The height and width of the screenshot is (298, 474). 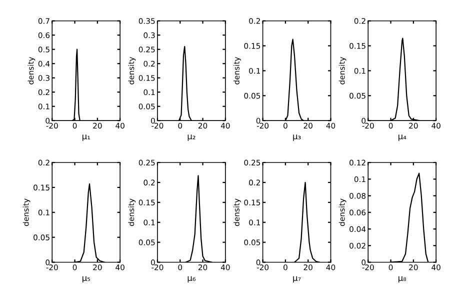 I want to click on x-axis-title: μ₇, so click(x=297, y=279).